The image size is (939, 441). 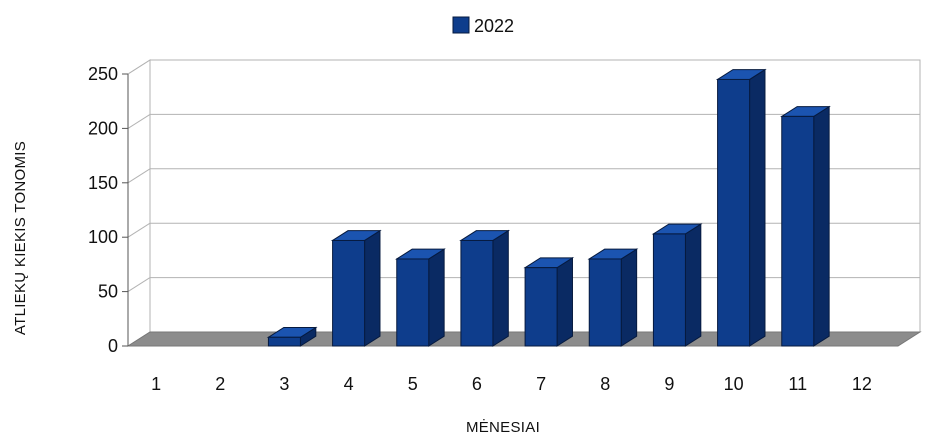 What do you see at coordinates (541, 384) in the screenshot?
I see `x-tick-label: 7` at bounding box center [541, 384].